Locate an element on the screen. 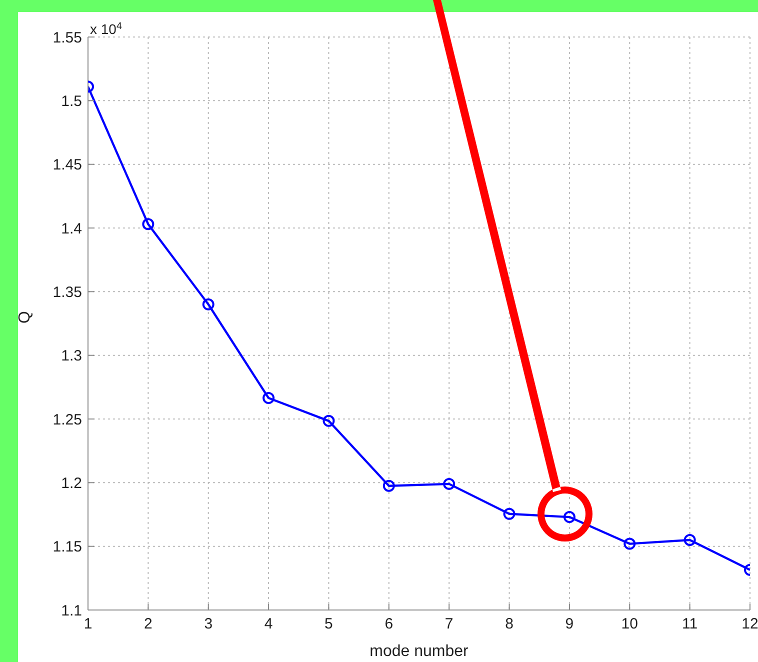  y-tick-label: 1.45 is located at coordinates (67, 165).